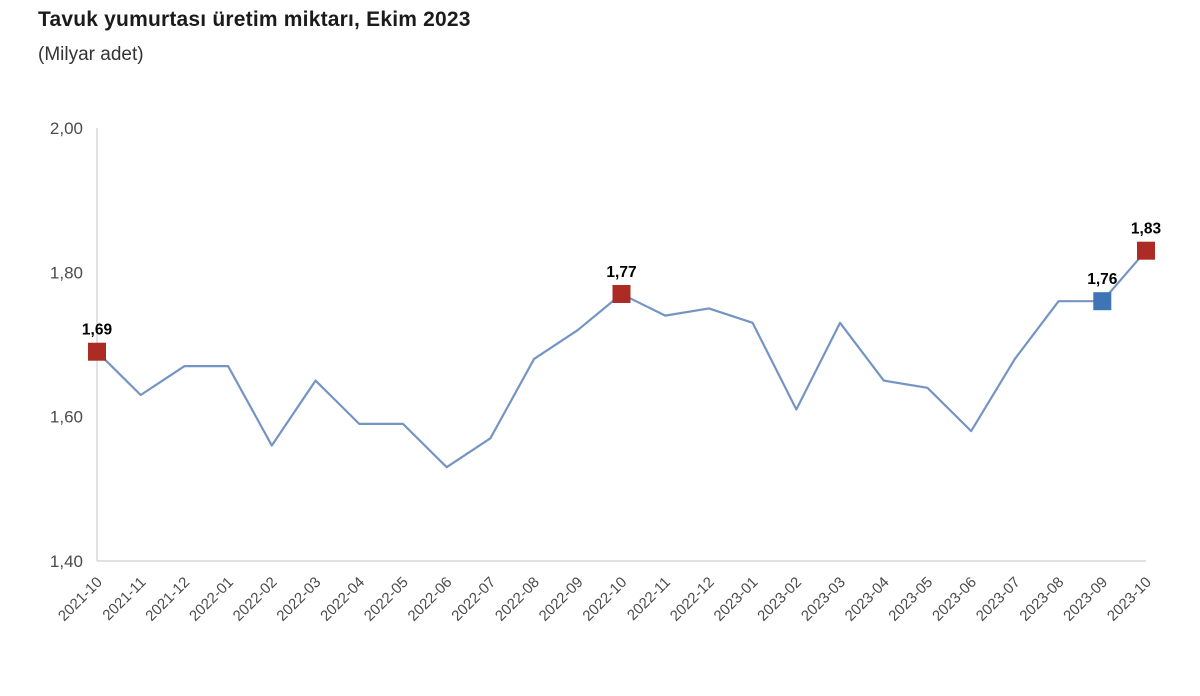 The width and height of the screenshot is (1200, 696). Describe the element at coordinates (97, 330) in the screenshot. I see `data-label-2021-10: 1,69` at that location.